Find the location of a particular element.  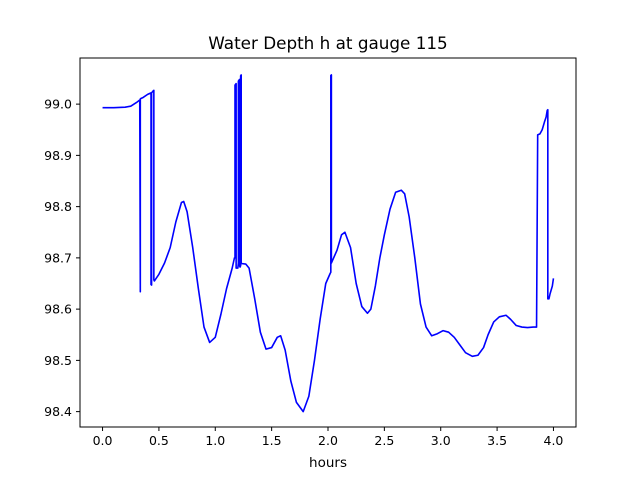

x-tick-label: 2.5 is located at coordinates (384, 440).